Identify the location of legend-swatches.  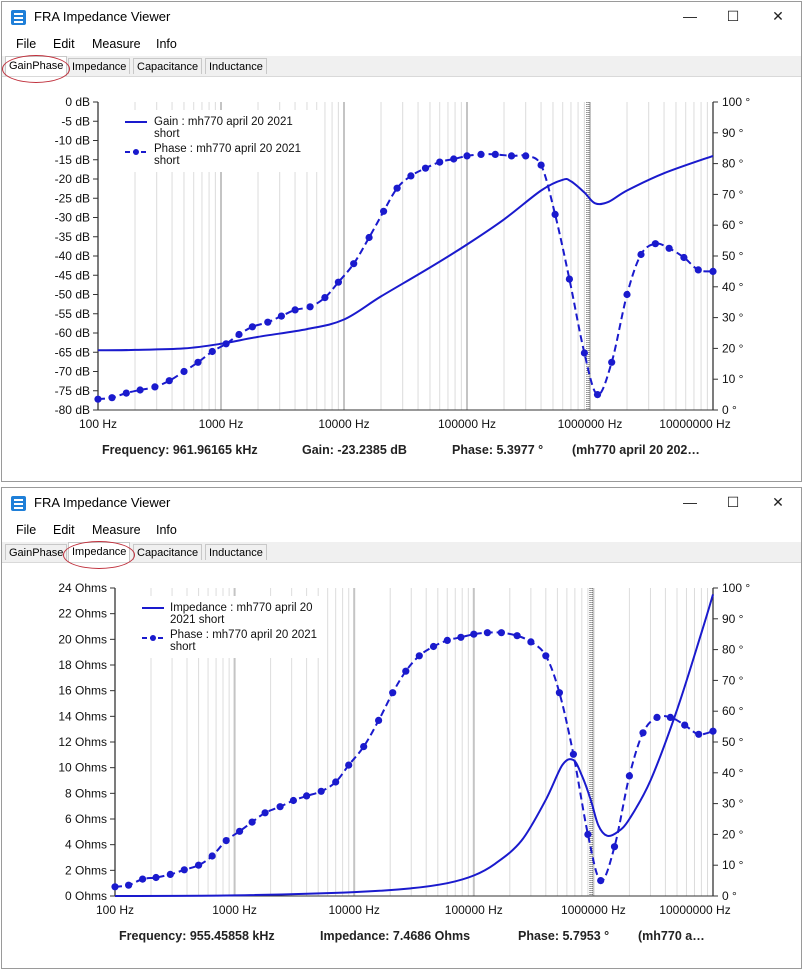
(153, 624).